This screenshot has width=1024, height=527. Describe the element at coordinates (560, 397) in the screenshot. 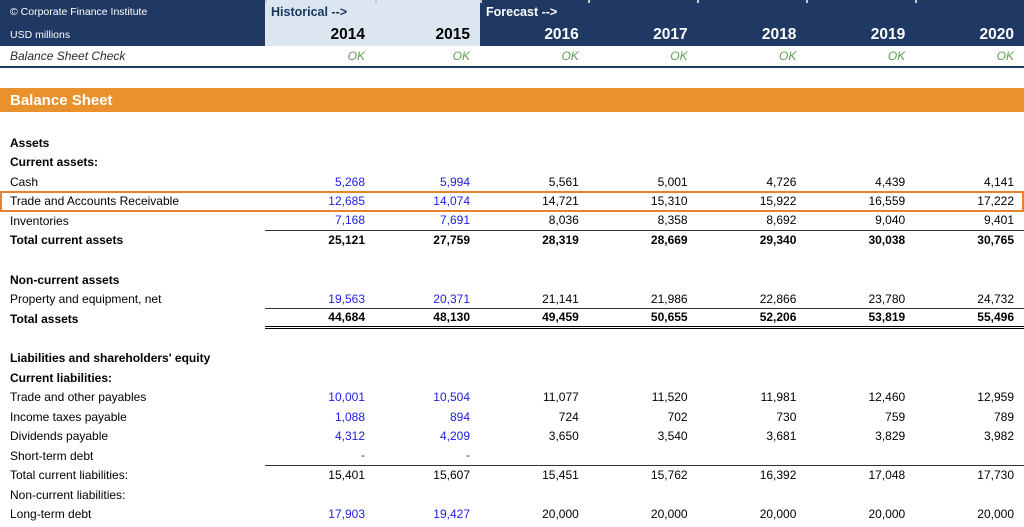

I see `cell-value: 11,077` at that location.